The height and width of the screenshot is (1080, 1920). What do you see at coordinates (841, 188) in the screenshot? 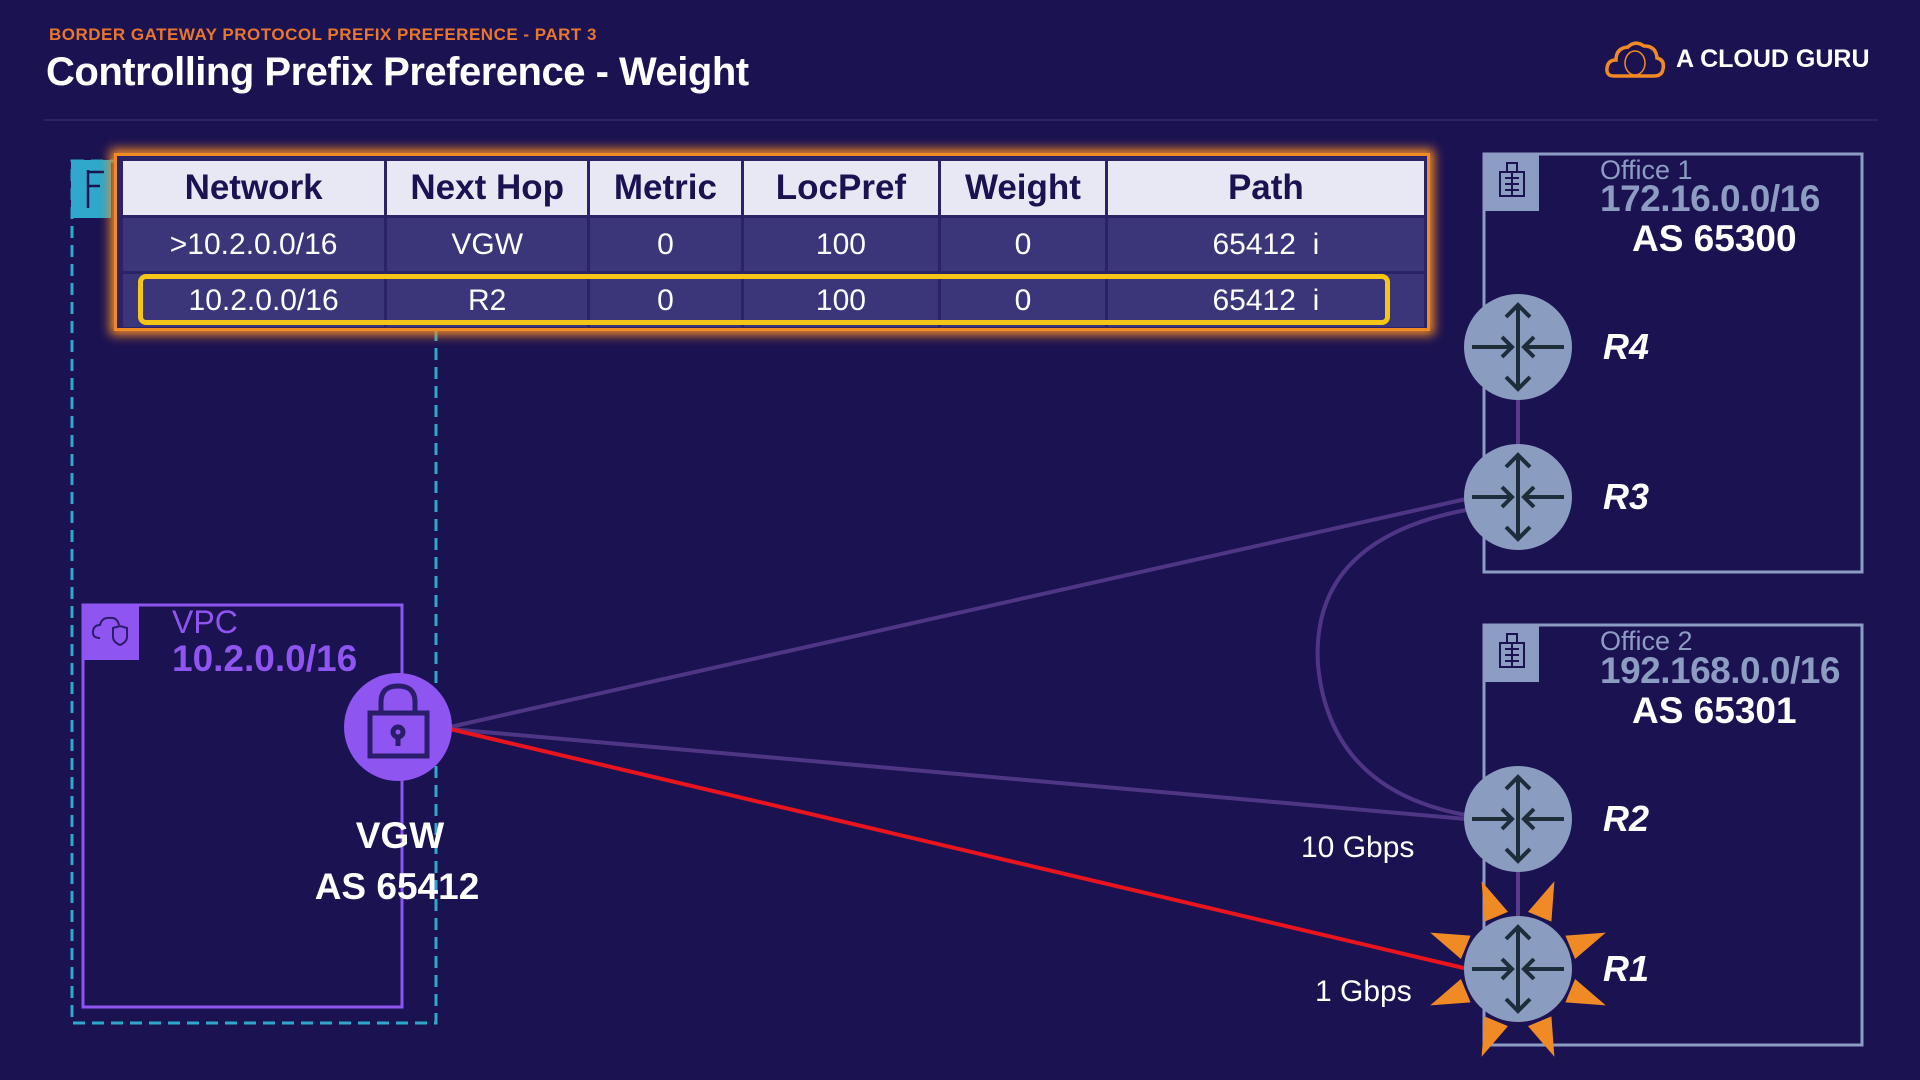
I see `column-header-locpref: LocPref` at bounding box center [841, 188].